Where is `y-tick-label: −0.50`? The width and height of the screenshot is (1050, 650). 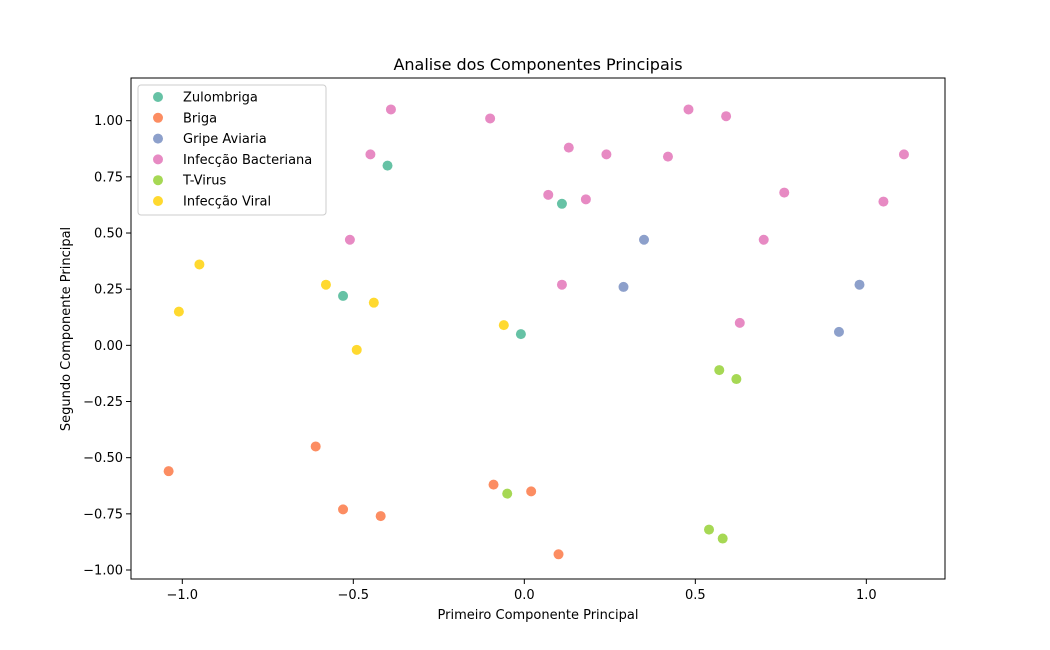
y-tick-label: −0.50 is located at coordinates (103, 458).